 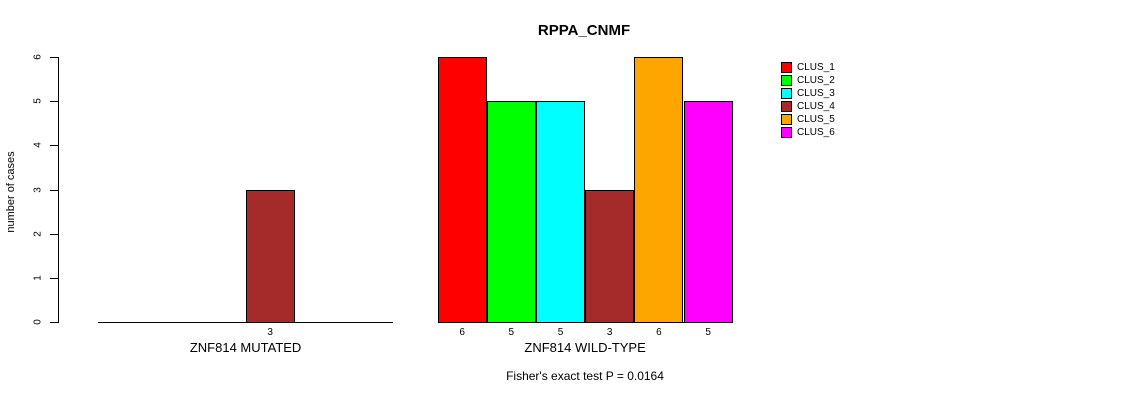 What do you see at coordinates (38, 101) in the screenshot?
I see `y-tick-label: 5` at bounding box center [38, 101].